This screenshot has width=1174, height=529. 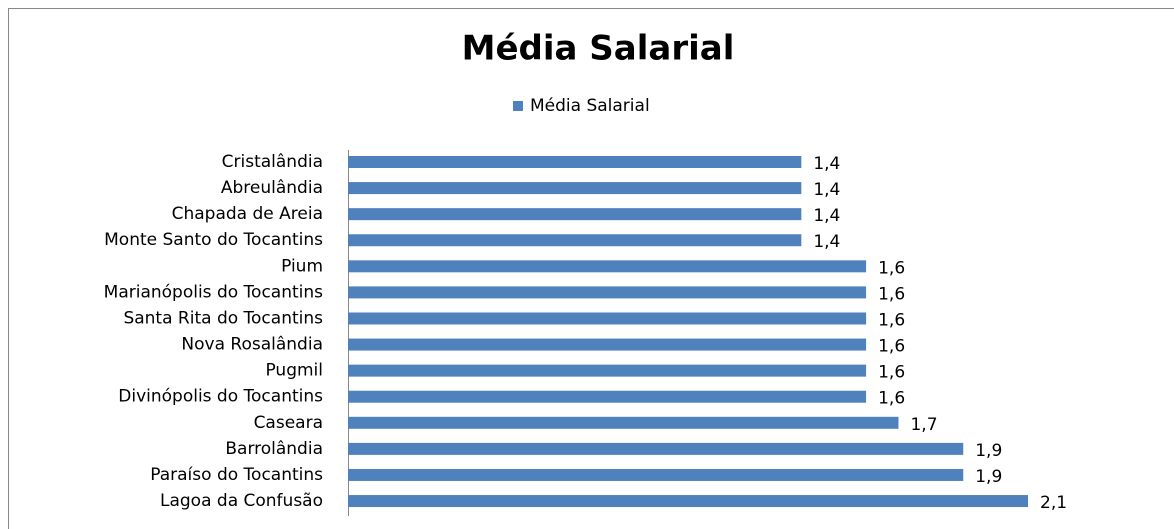 What do you see at coordinates (288, 423) in the screenshot?
I see `category-label: Caseara` at bounding box center [288, 423].